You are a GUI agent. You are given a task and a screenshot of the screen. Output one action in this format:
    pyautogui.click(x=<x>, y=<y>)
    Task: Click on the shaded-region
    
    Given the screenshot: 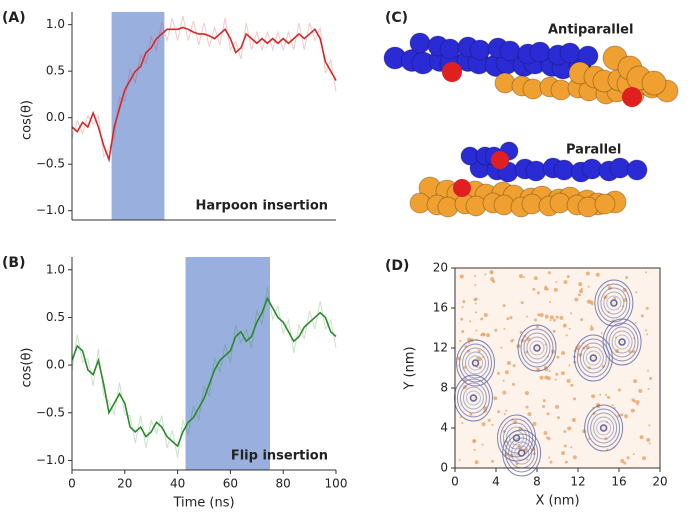 What is the action you would take?
    pyautogui.click(x=138, y=116)
    